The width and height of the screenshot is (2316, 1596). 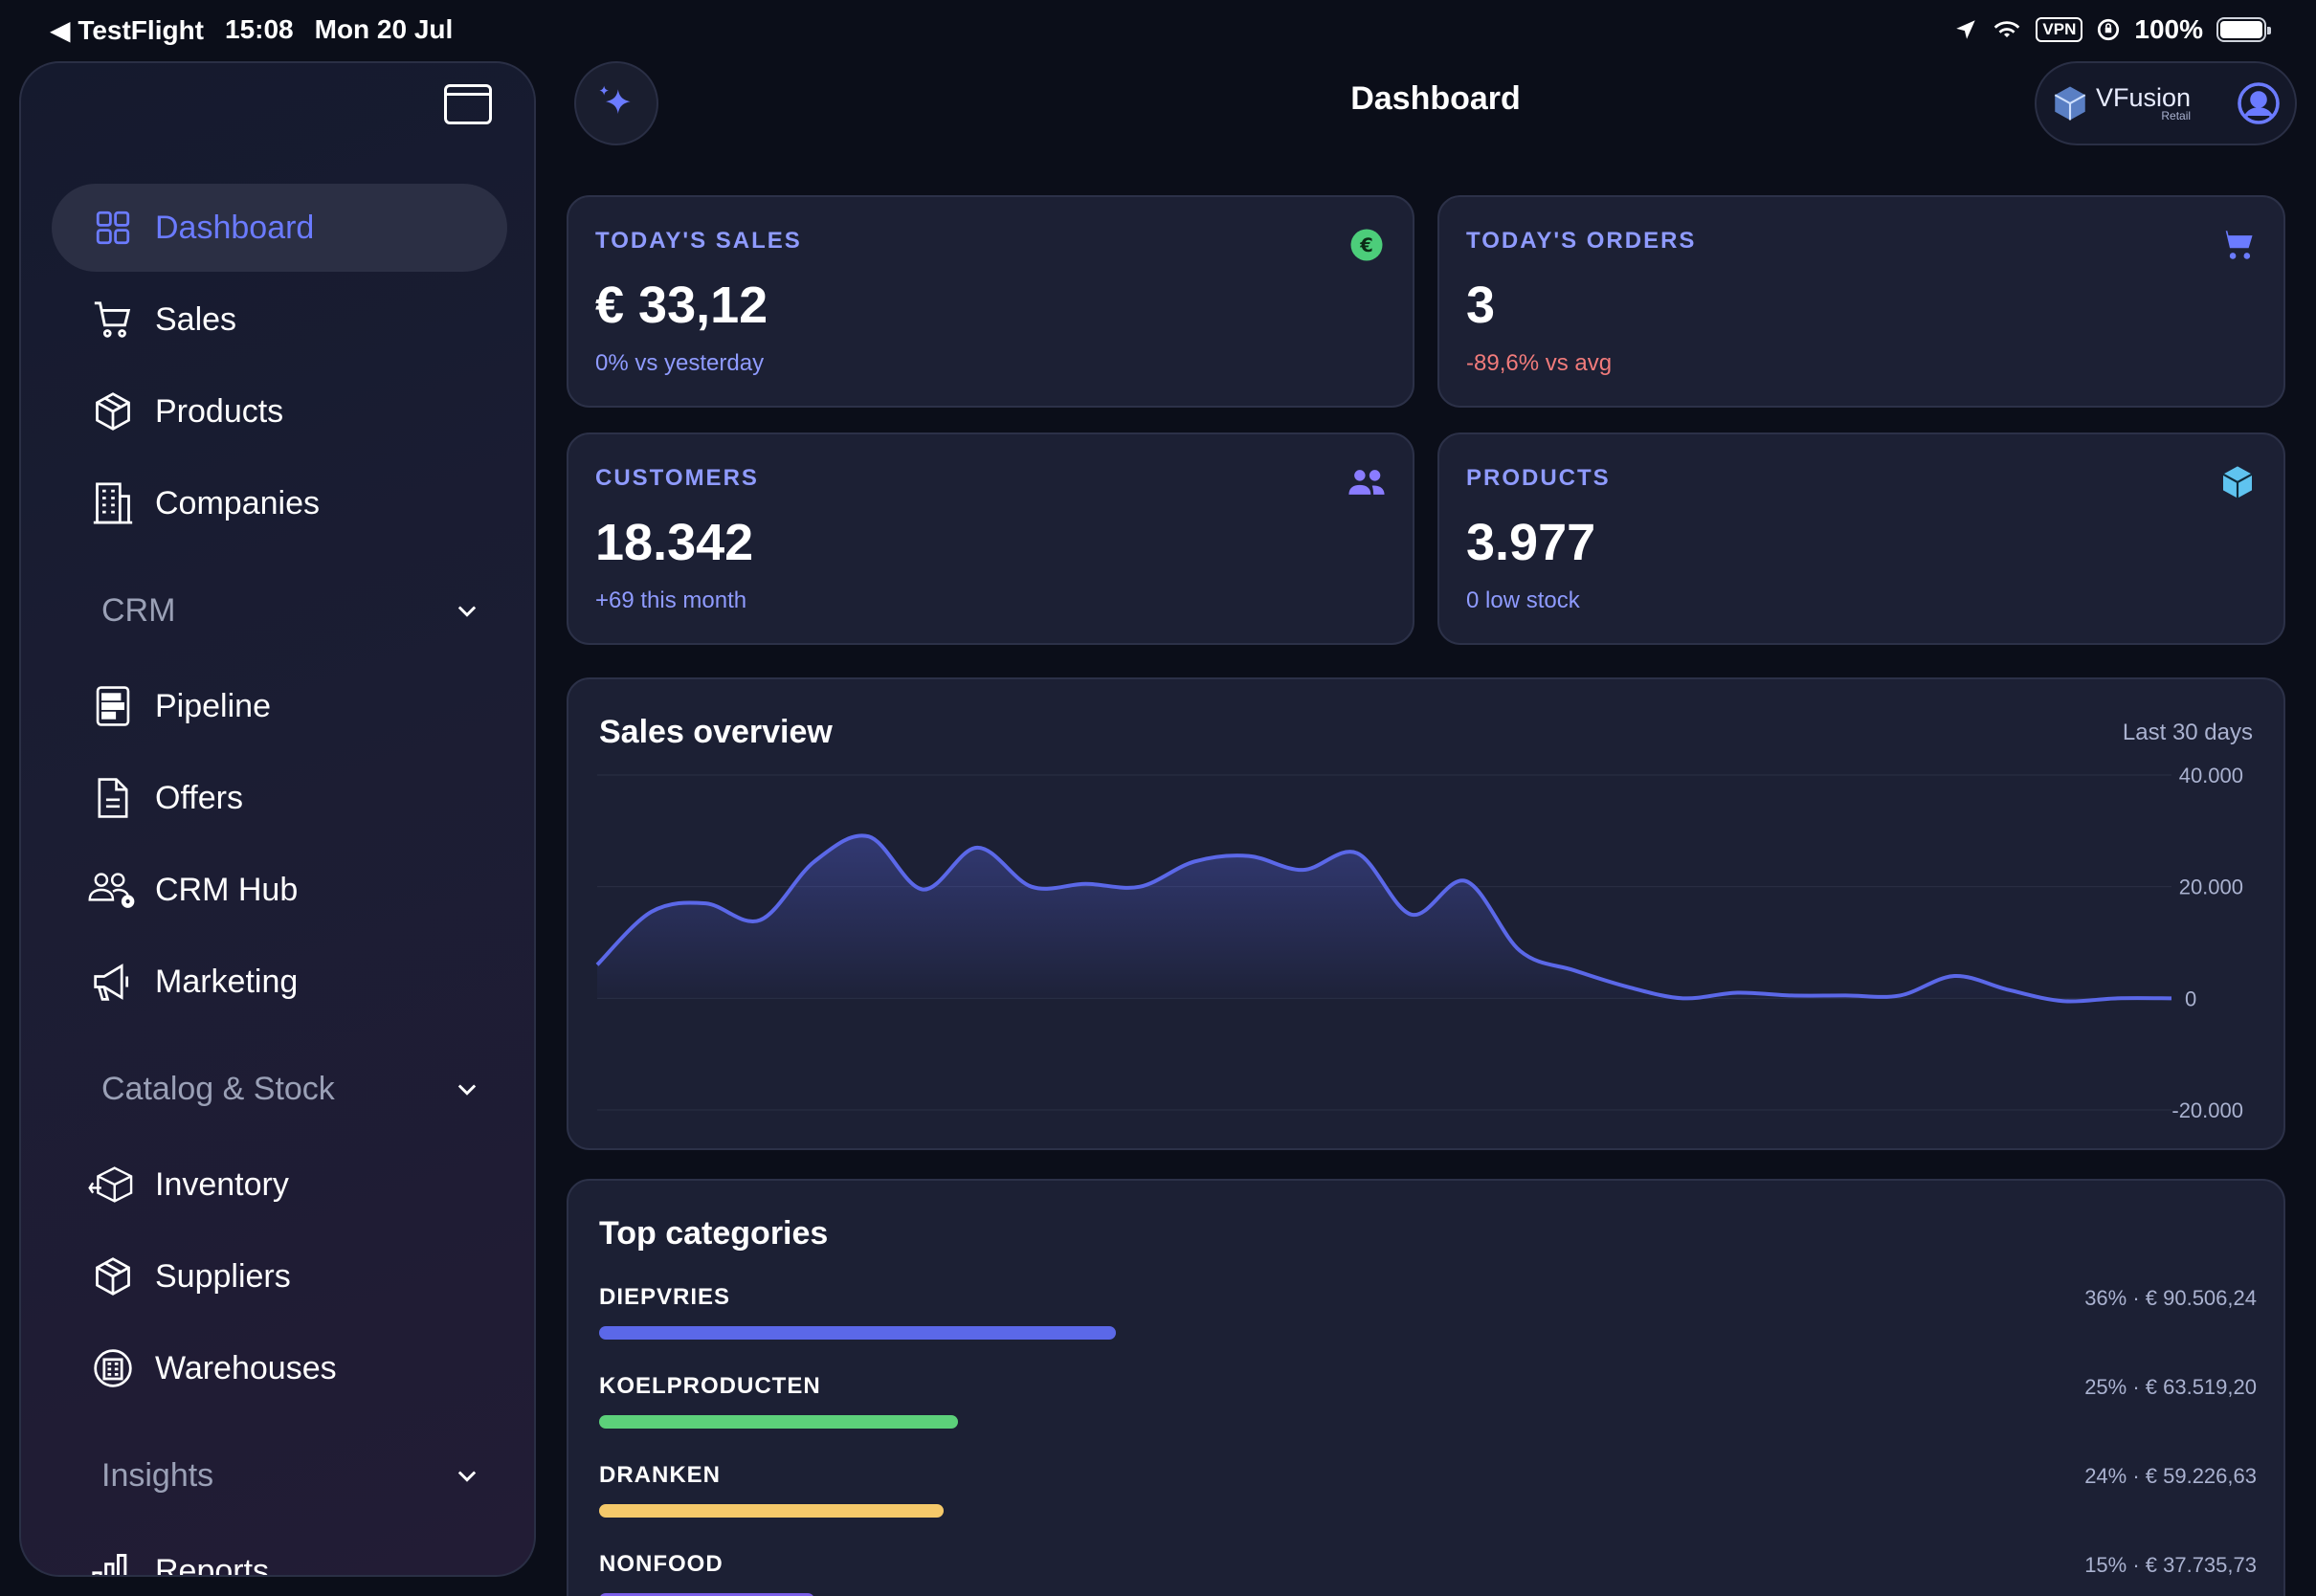 What do you see at coordinates (2259, 103) in the screenshot?
I see `user-avatar-icon` at bounding box center [2259, 103].